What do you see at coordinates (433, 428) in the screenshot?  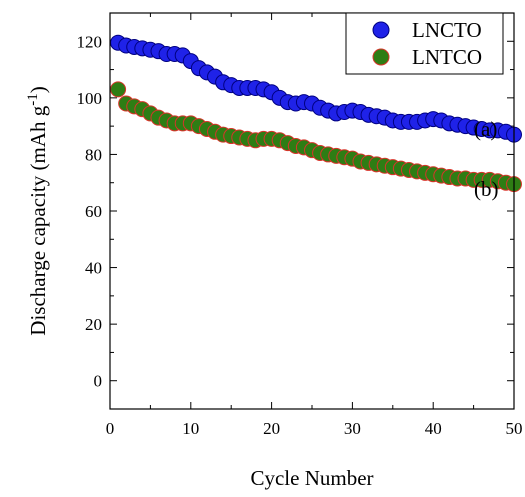 I see `x-tick-label: 40` at bounding box center [433, 428].